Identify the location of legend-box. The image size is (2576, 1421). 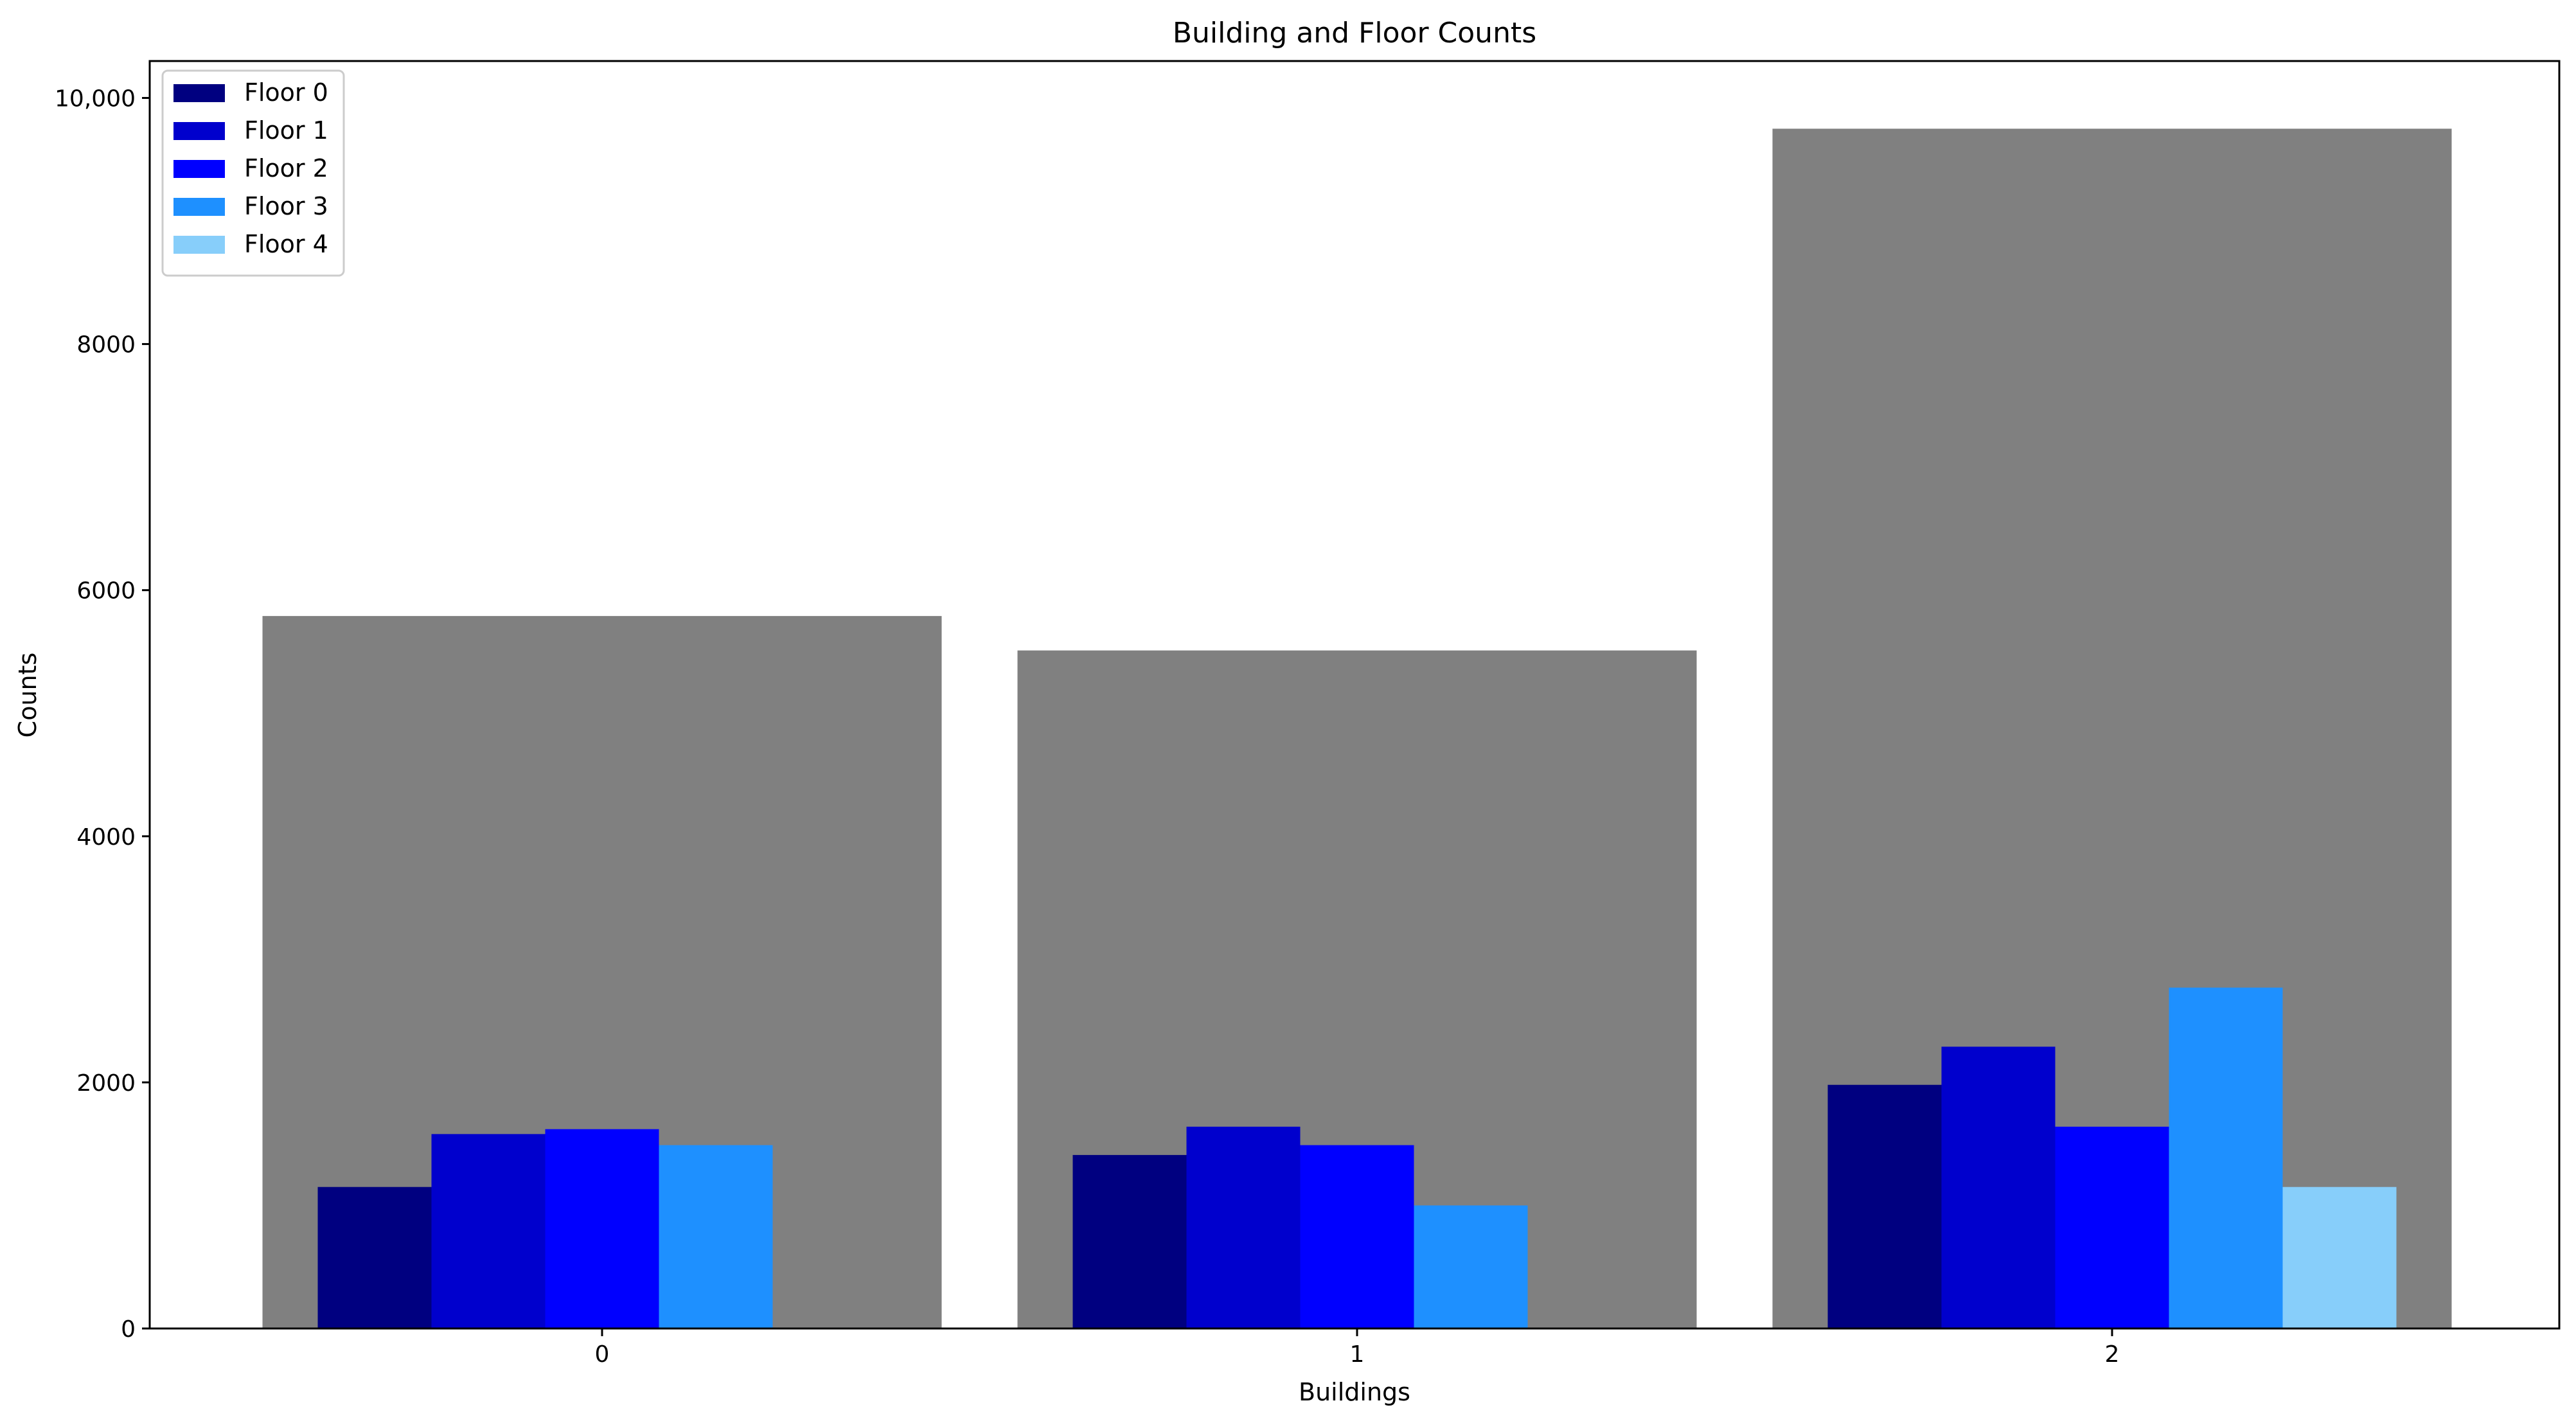
(253, 173).